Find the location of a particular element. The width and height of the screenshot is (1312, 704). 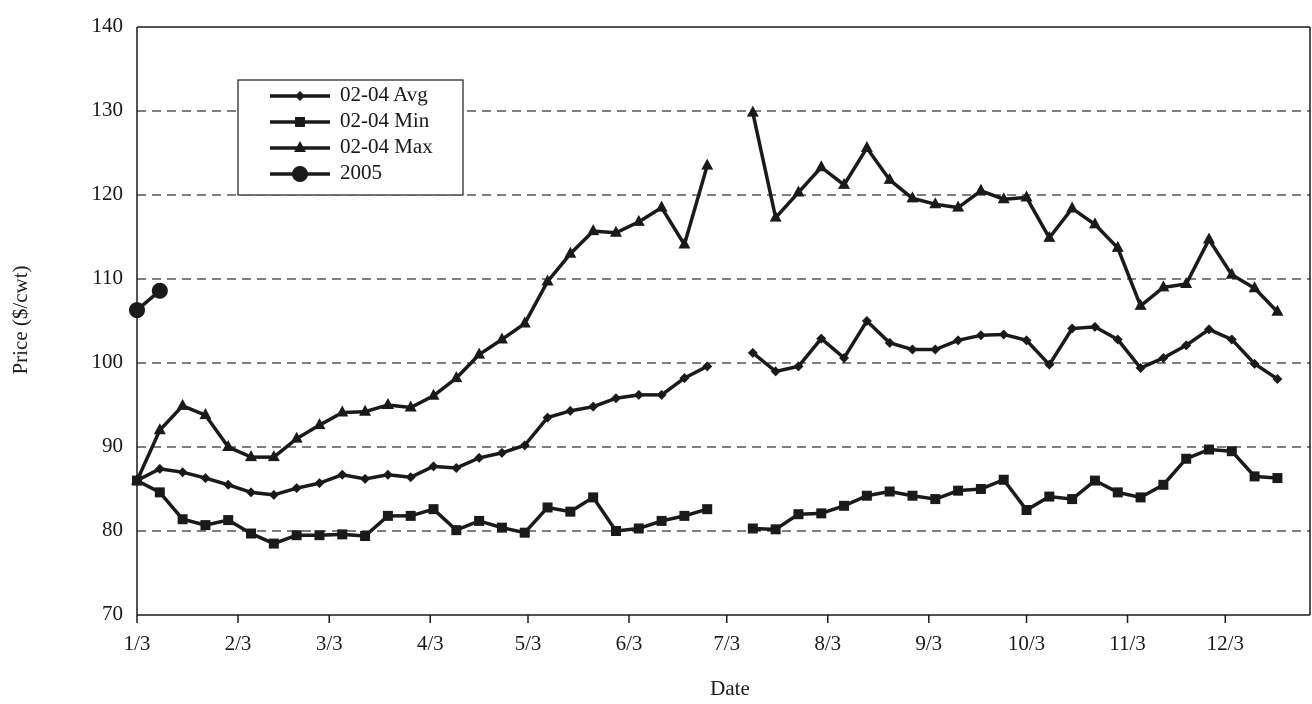

x-tick-label: 3/3 is located at coordinates (329, 643).